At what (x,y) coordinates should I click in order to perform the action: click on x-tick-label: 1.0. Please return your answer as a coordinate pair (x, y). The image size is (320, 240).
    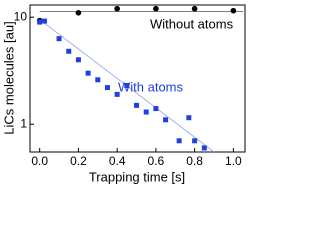
    Looking at the image, I should click on (233, 161).